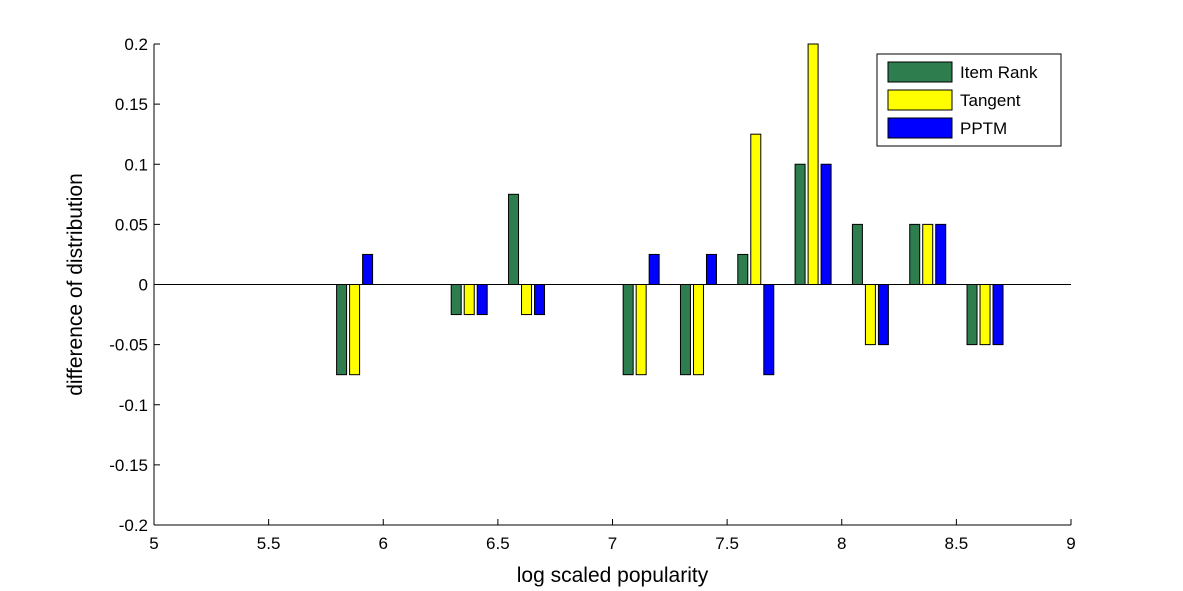 This screenshot has height=591, width=1183. What do you see at coordinates (727, 543) in the screenshot?
I see `x-tick-label: 7.5` at bounding box center [727, 543].